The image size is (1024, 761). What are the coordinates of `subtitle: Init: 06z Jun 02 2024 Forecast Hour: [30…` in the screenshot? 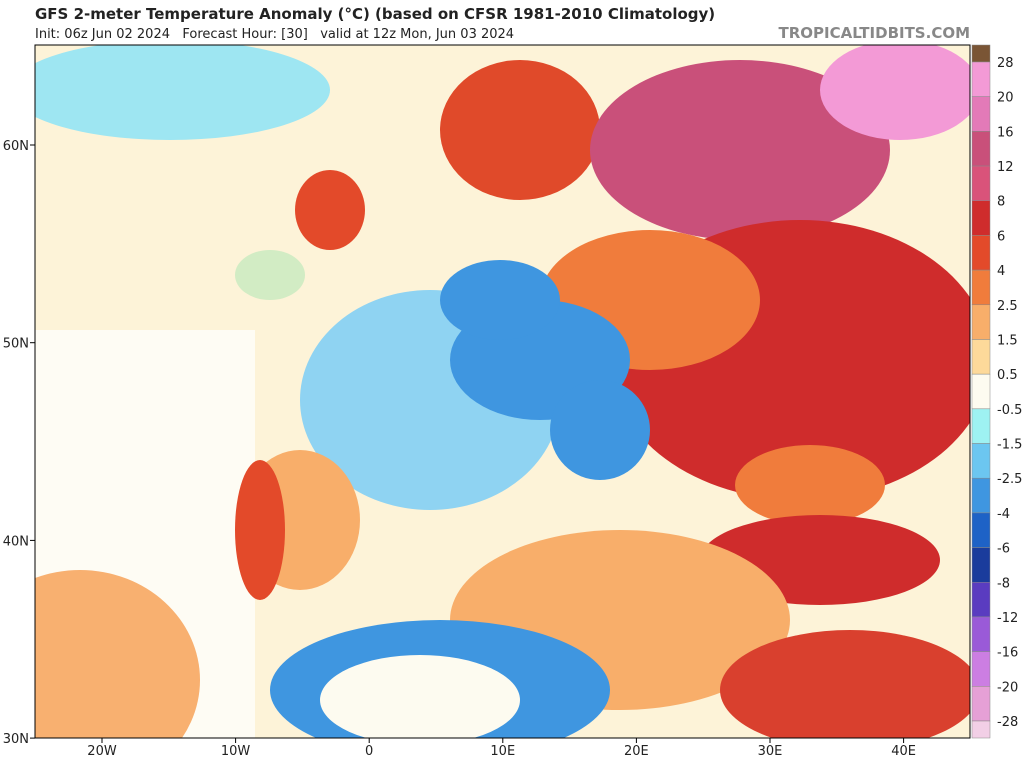 It's located at (274, 34).